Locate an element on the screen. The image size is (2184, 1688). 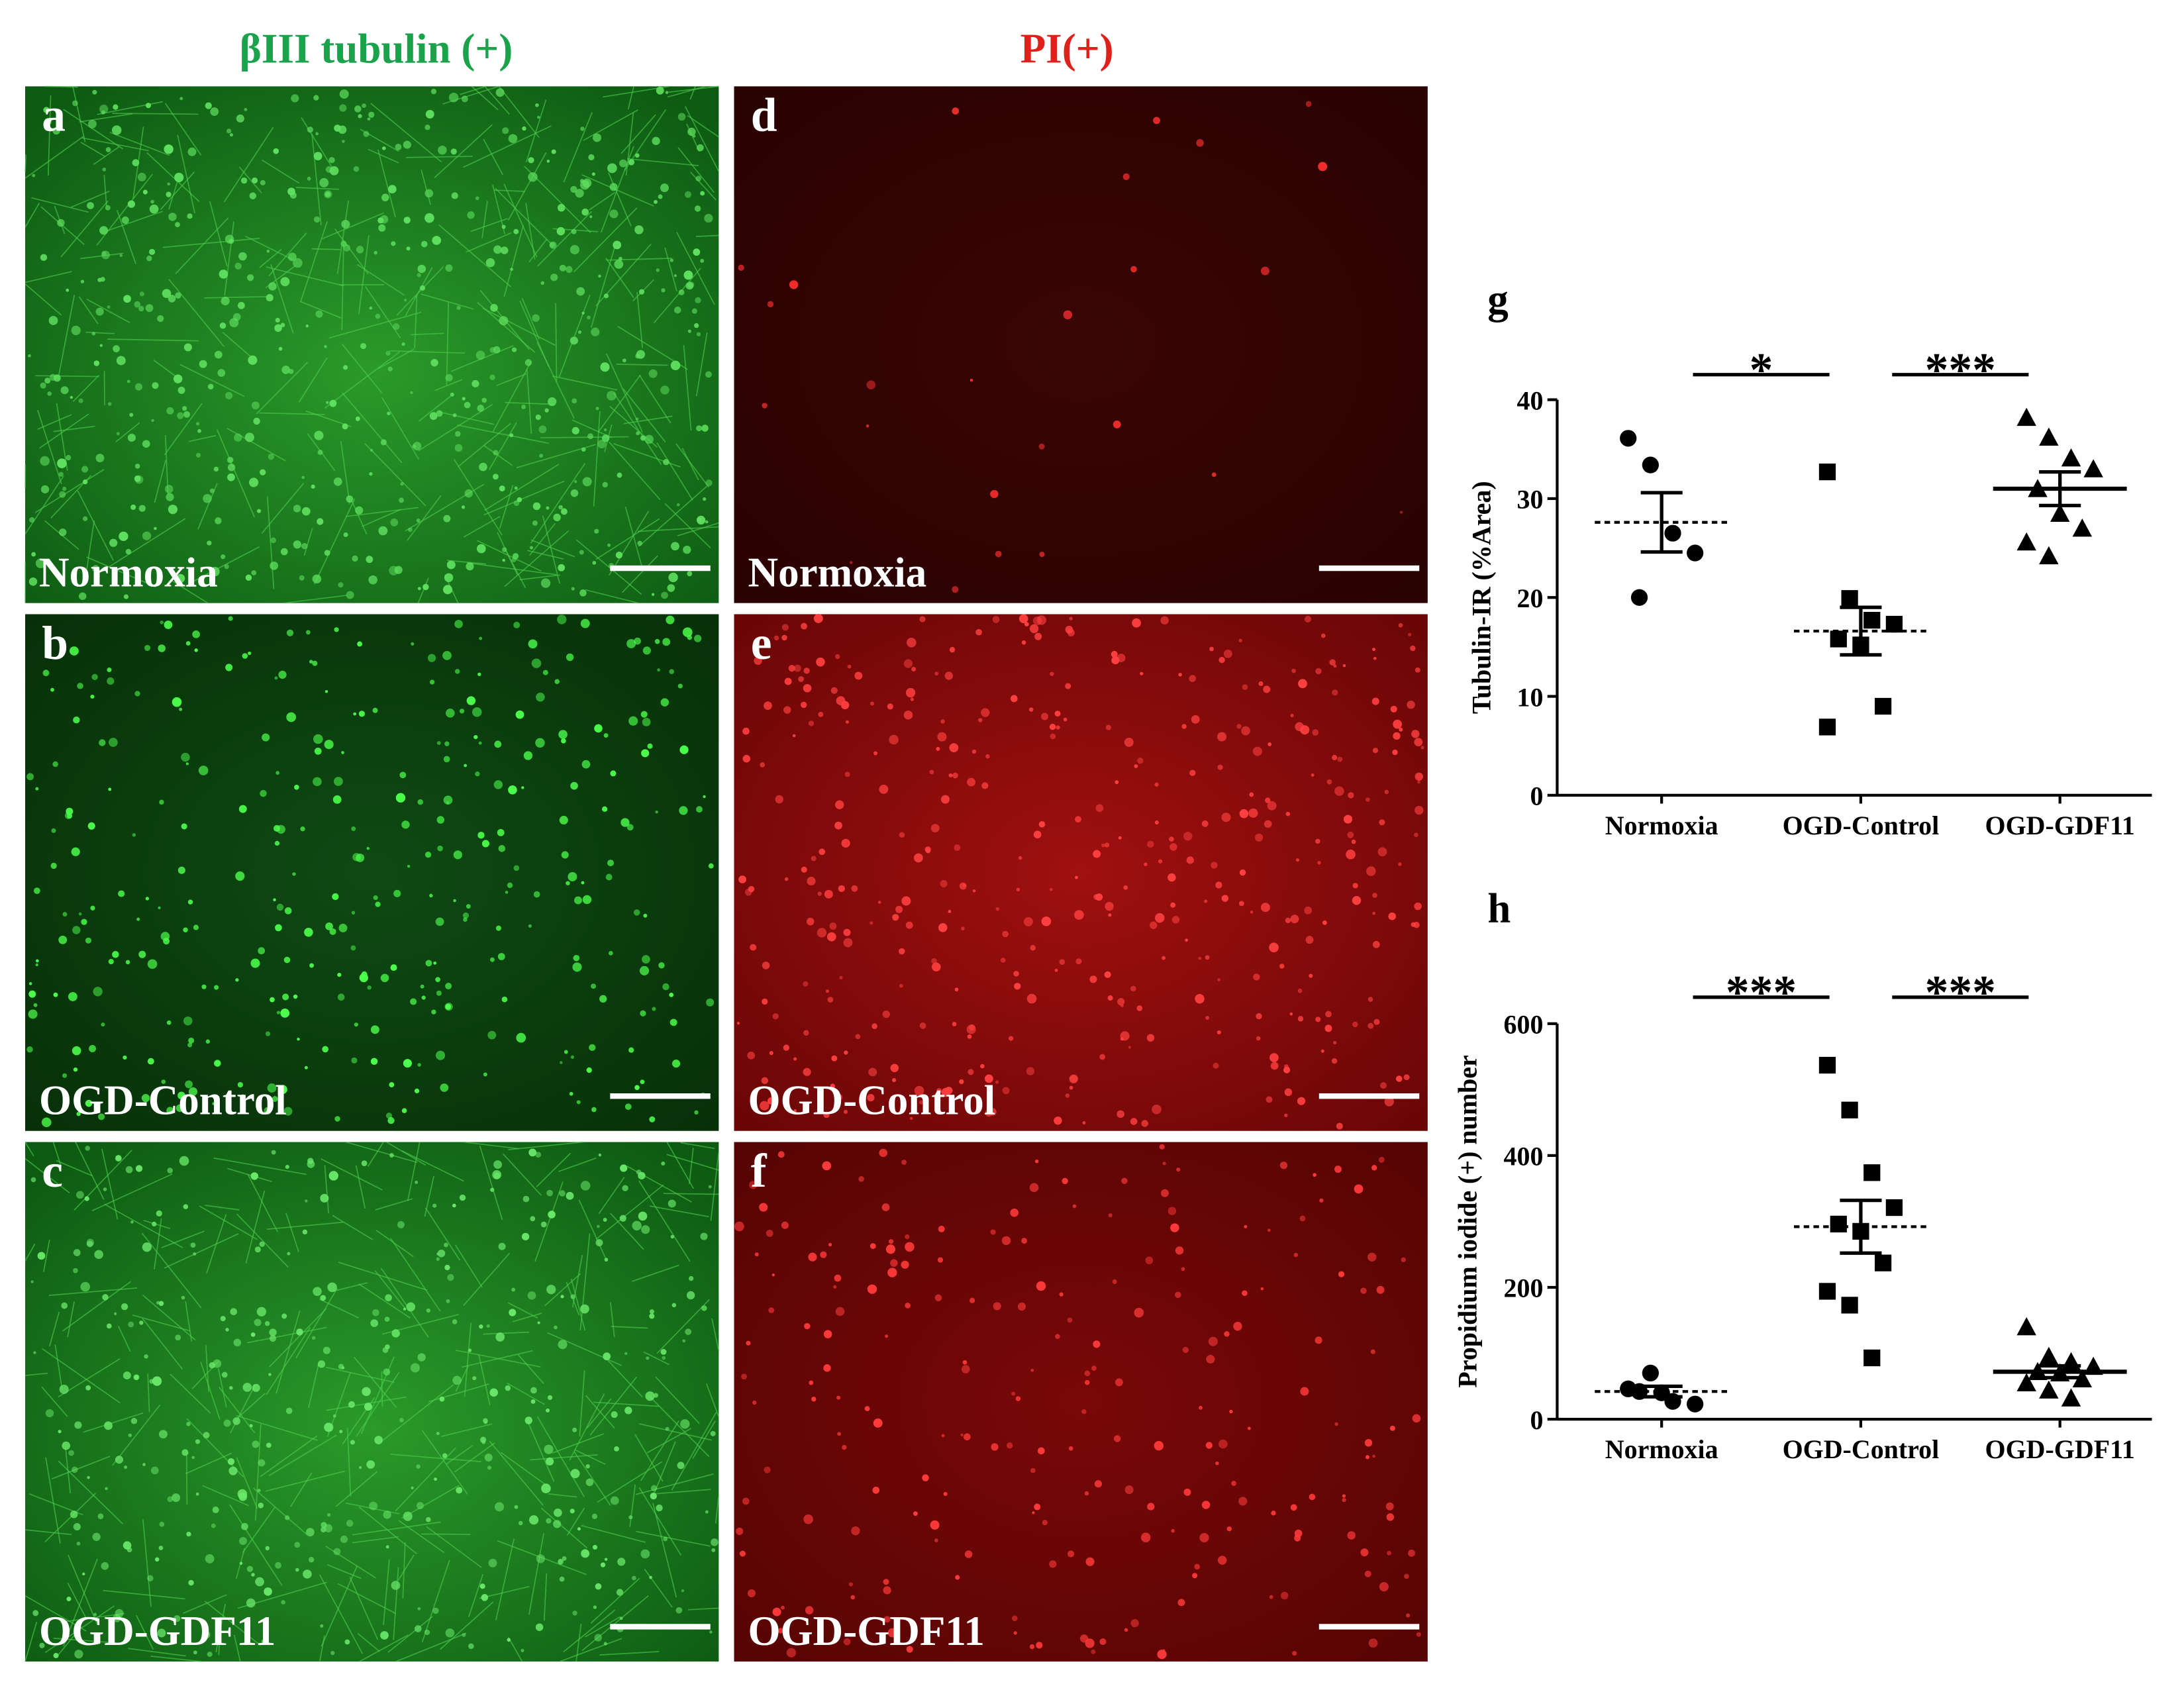
red-title: PI(+) is located at coordinates (1067, 49).